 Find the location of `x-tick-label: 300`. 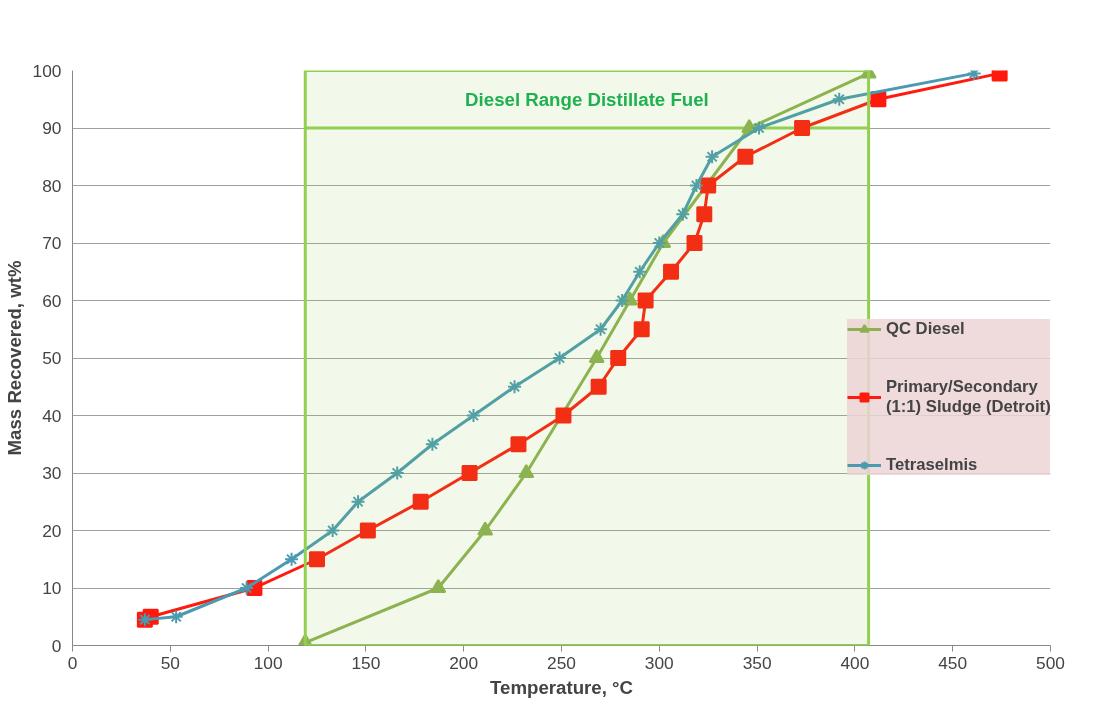

x-tick-label: 300 is located at coordinates (659, 662).